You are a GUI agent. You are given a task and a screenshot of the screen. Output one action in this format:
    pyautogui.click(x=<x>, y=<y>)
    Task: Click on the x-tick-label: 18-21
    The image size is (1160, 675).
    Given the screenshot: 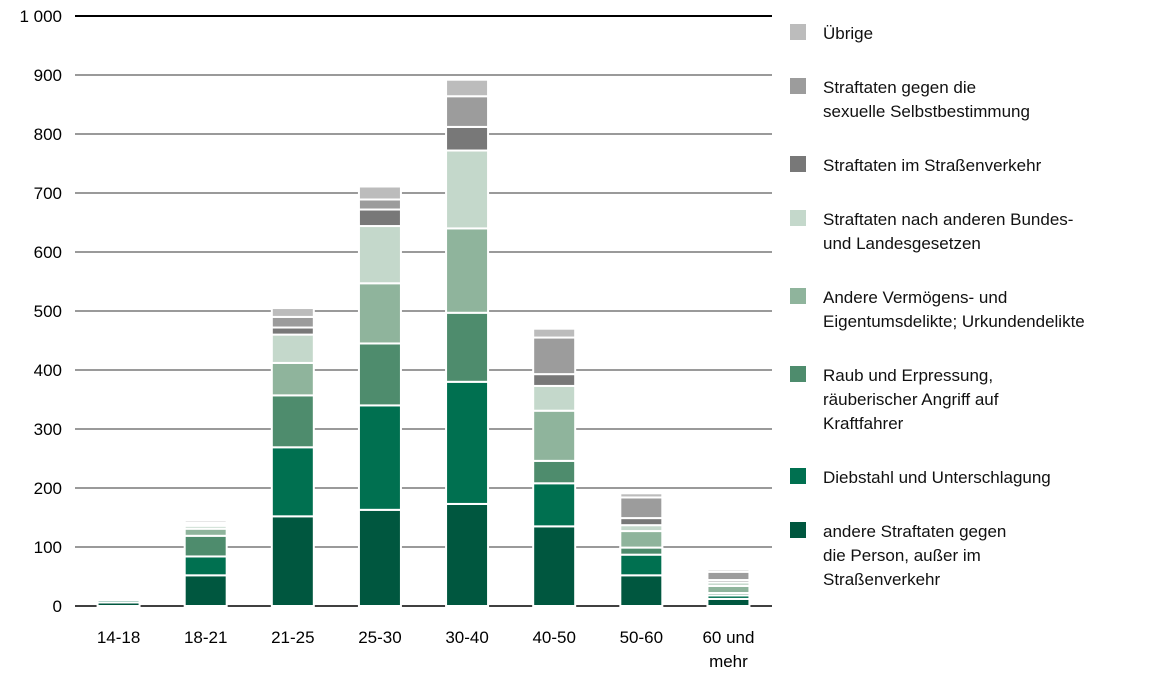 What is the action you would take?
    pyautogui.click(x=205, y=637)
    